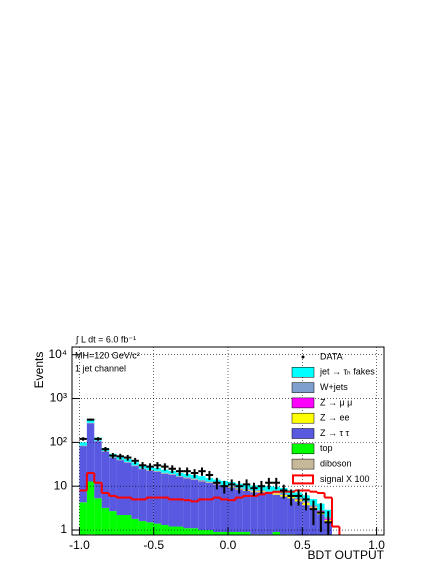 The image size is (436, 564). Describe the element at coordinates (326, 448) in the screenshot. I see `legend-label: top` at that location.